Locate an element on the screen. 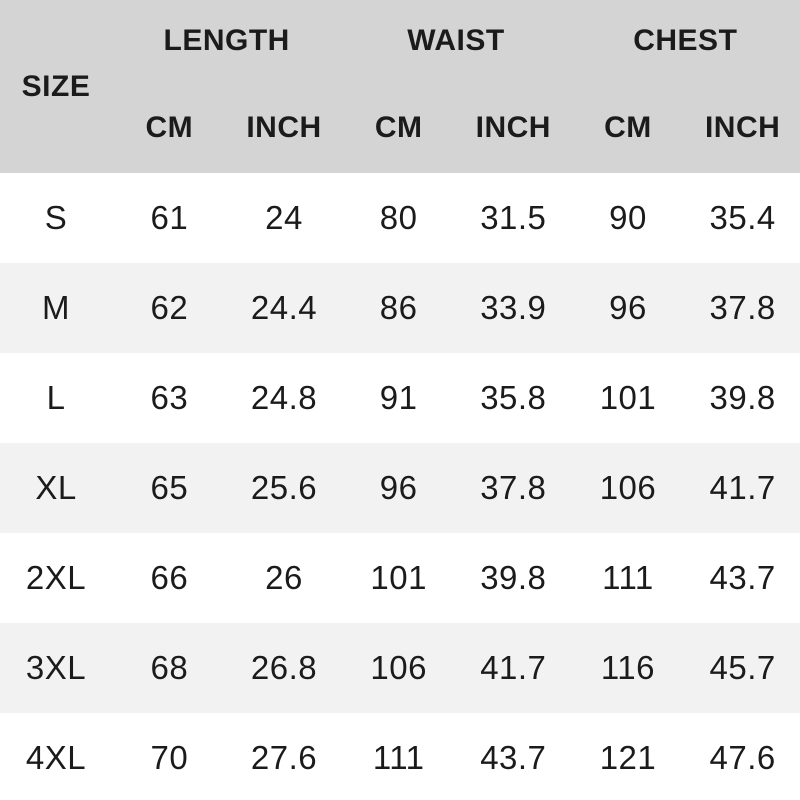 This screenshot has width=800, height=800. size-cell: 3XL is located at coordinates (56, 667).